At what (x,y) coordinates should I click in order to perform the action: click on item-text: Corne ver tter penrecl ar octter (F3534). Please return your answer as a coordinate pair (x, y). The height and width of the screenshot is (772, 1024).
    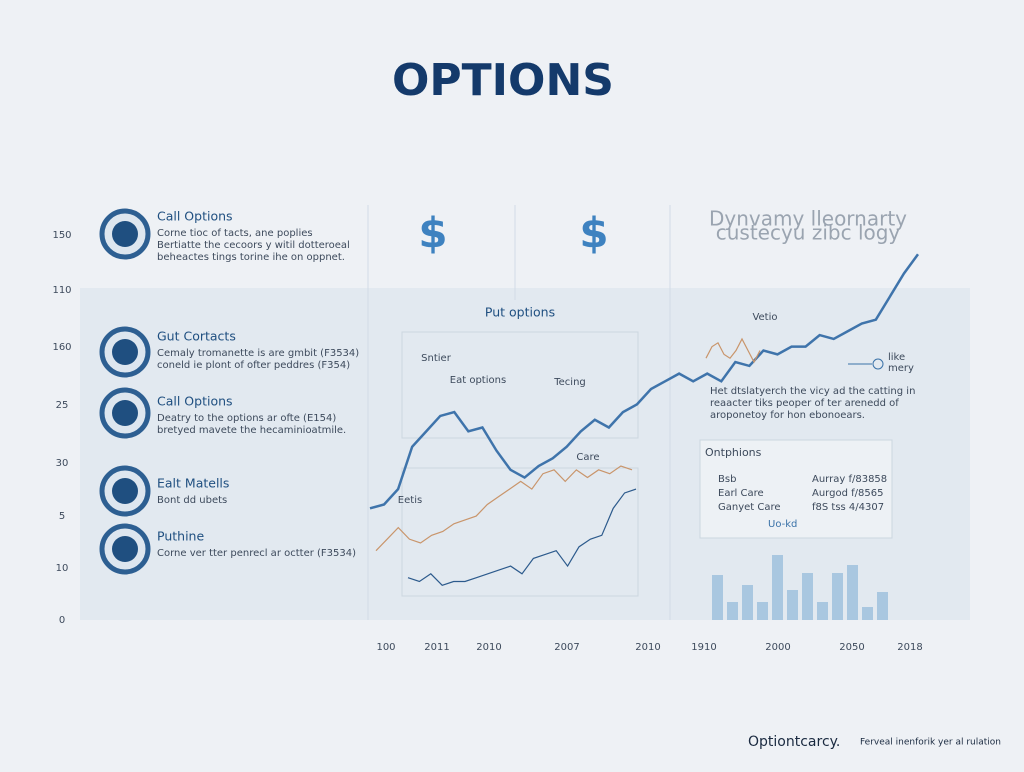
    Looking at the image, I should click on (256, 553).